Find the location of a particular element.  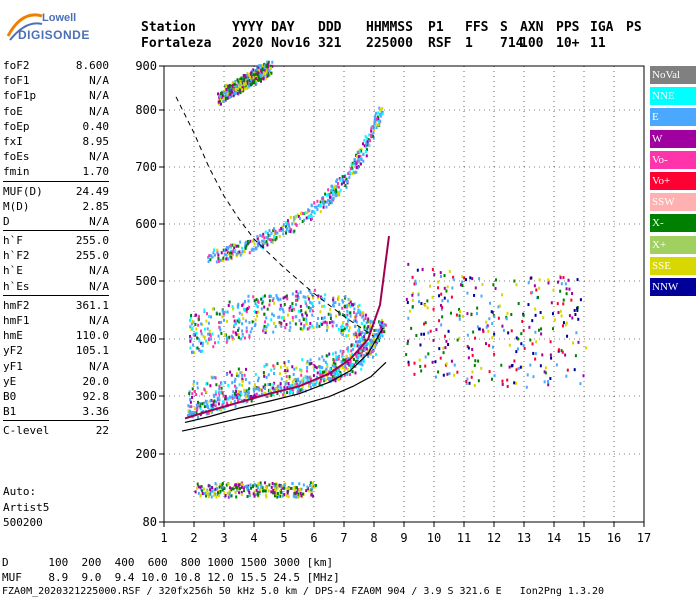

x-tick-label: 4 is located at coordinates (253, 538).